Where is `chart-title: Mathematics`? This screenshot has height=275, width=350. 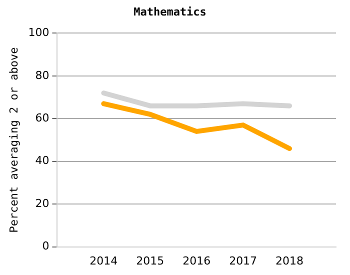 chart-title: Mathematics is located at coordinates (170, 11).